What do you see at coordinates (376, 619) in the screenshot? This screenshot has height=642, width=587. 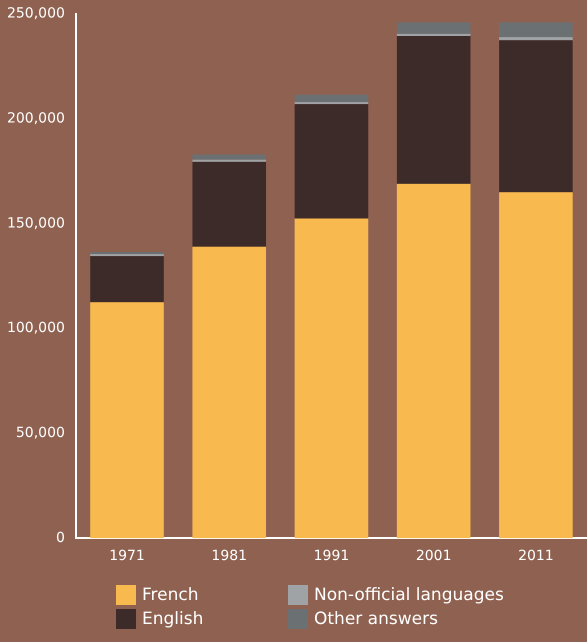 I see `legend-label: Other answers` at bounding box center [376, 619].